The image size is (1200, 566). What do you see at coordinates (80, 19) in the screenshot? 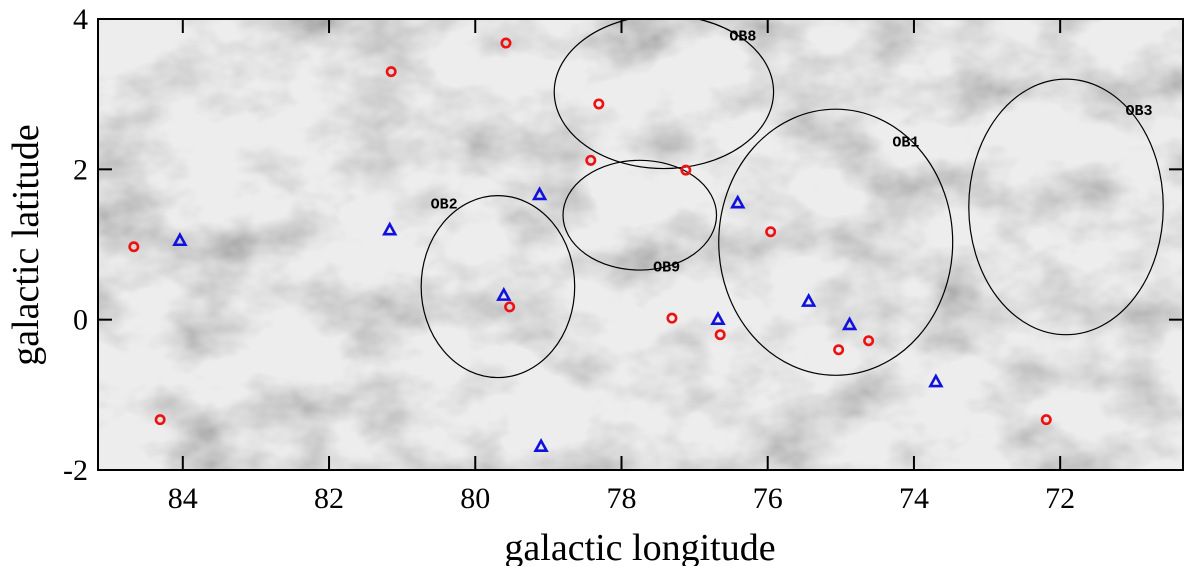
I see `y-tick-label: 4` at bounding box center [80, 19].